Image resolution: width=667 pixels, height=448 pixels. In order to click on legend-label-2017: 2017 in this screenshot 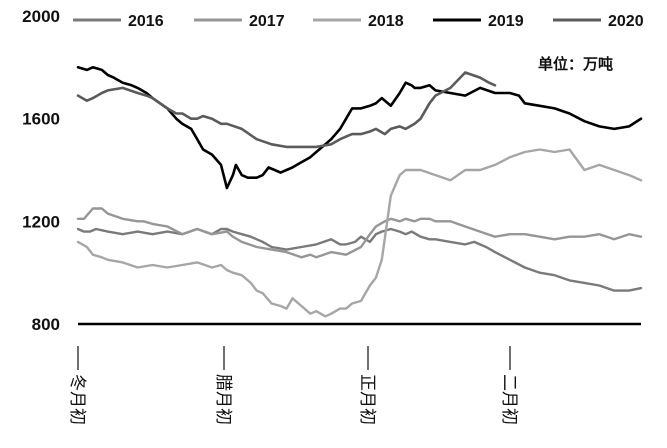, I will do `click(267, 21)`.